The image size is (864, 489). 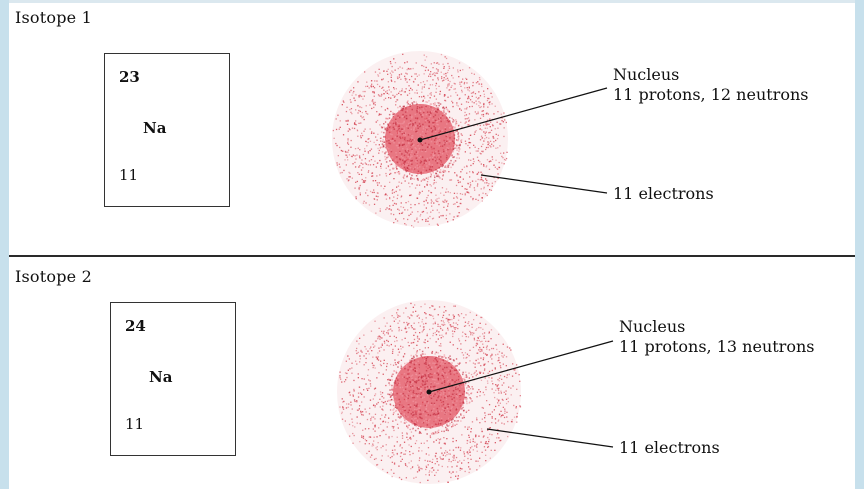 What do you see at coordinates (646, 74) in the screenshot?
I see `isotope-1-nucleus-label: Nucleus` at bounding box center [646, 74].